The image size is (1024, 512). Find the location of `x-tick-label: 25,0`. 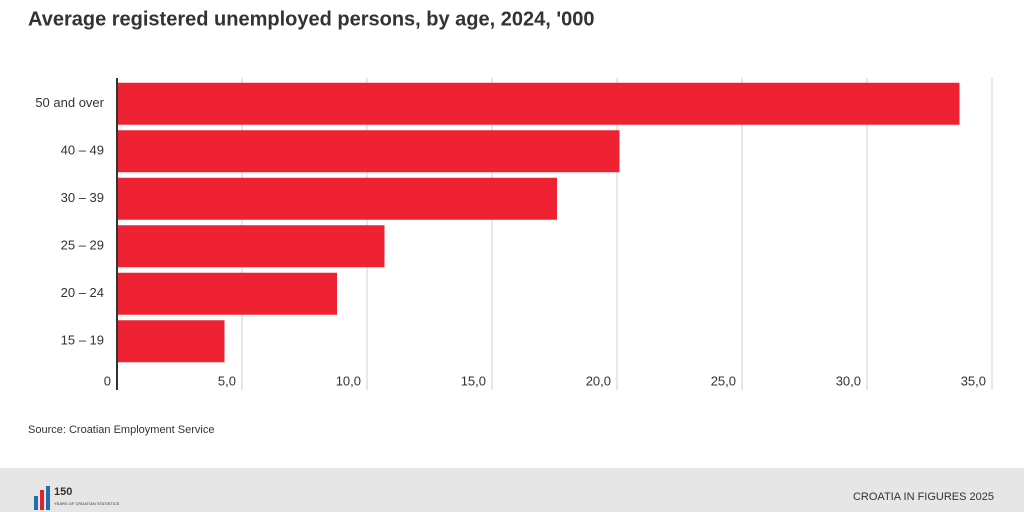

x-tick-label: 25,0 is located at coordinates (723, 380).